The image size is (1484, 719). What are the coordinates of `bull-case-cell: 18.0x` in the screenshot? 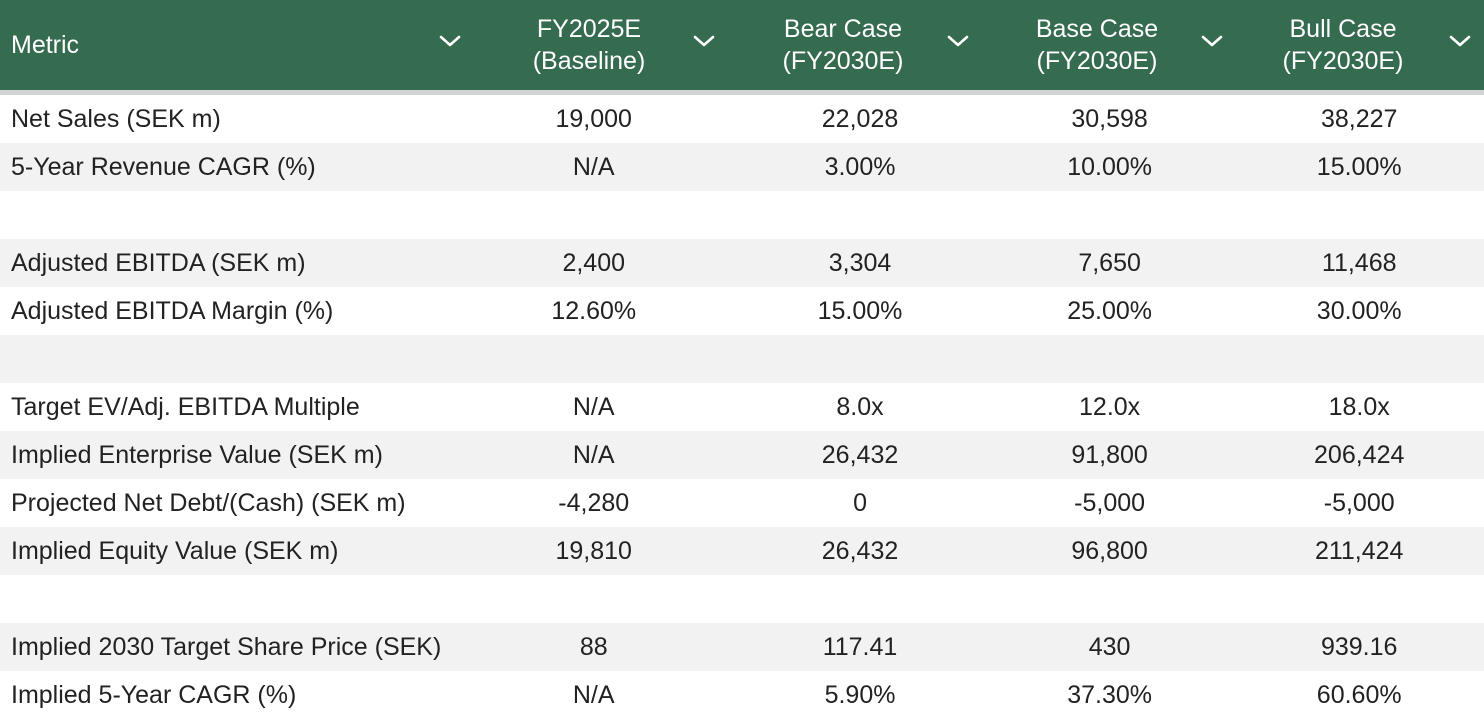 It's located at (1359, 406).